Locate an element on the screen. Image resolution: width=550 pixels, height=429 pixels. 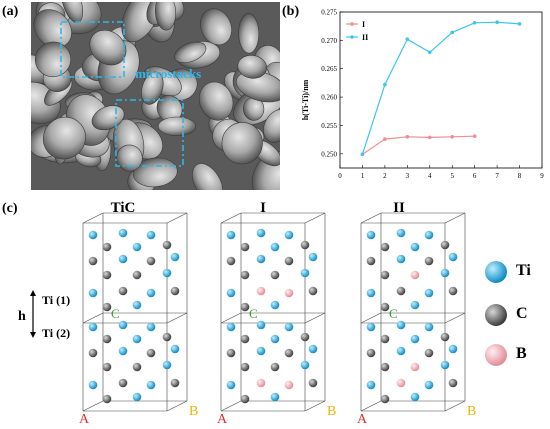
y-tick-label: 0.255 is located at coordinates (329, 126).